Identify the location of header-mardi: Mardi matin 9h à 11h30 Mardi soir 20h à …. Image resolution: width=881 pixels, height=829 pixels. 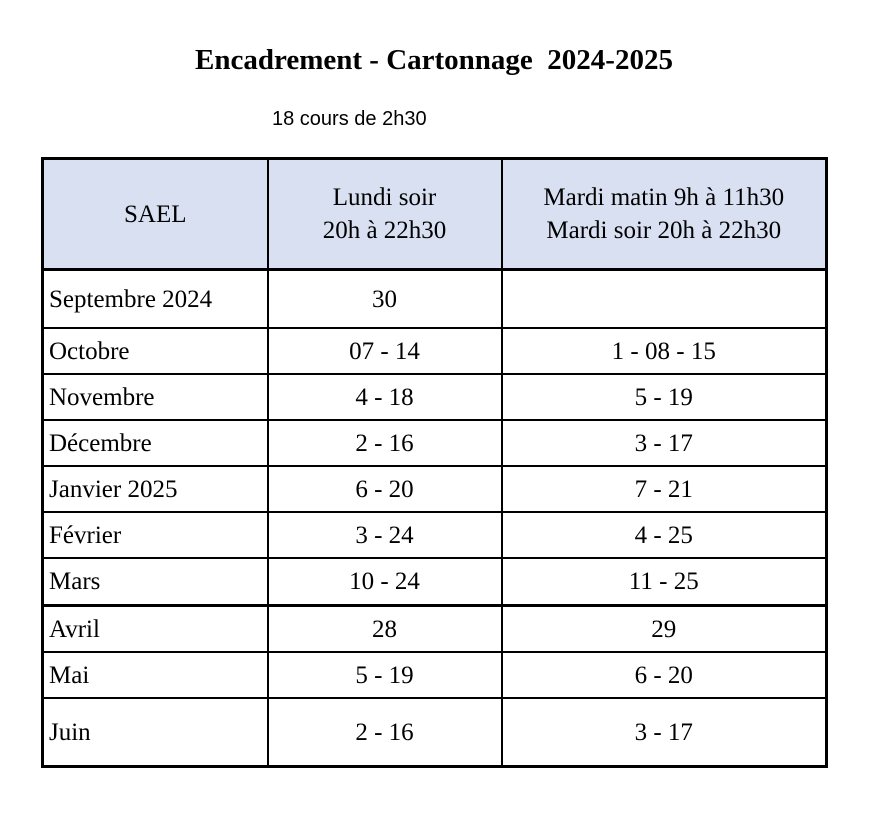
(664, 214).